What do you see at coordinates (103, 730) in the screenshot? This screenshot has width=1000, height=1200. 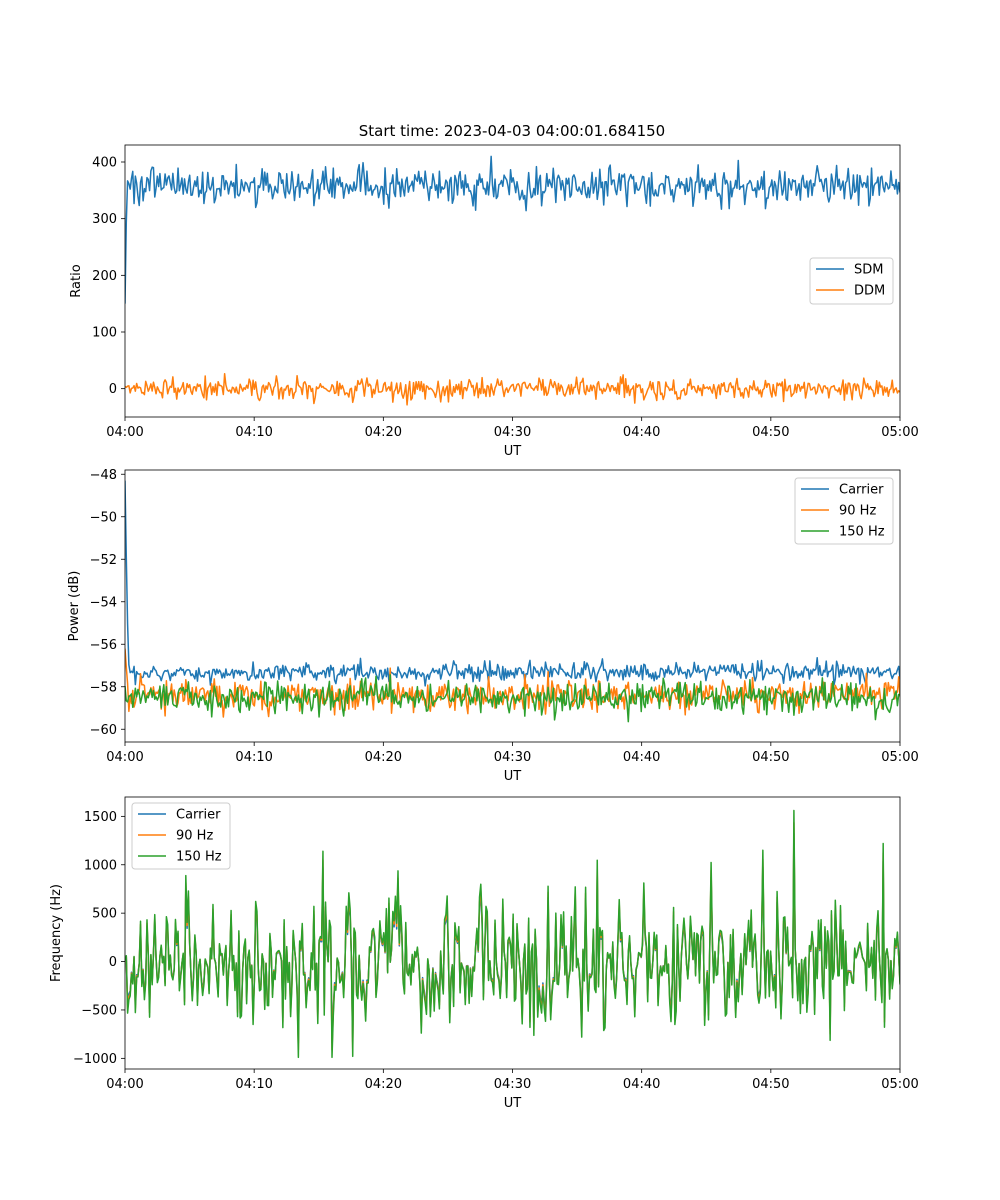 I see `y-tick-label: −60` at bounding box center [103, 730].